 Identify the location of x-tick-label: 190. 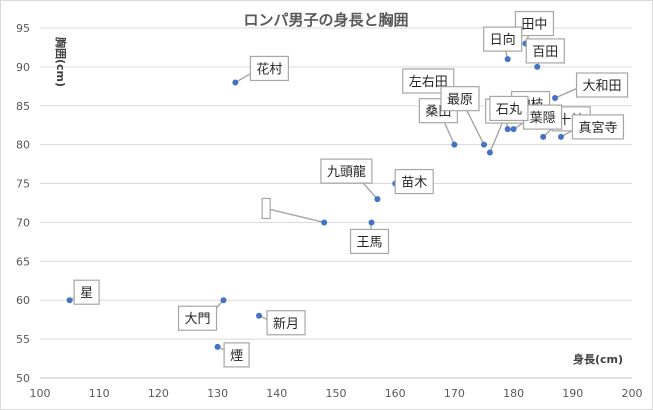
(572, 393).